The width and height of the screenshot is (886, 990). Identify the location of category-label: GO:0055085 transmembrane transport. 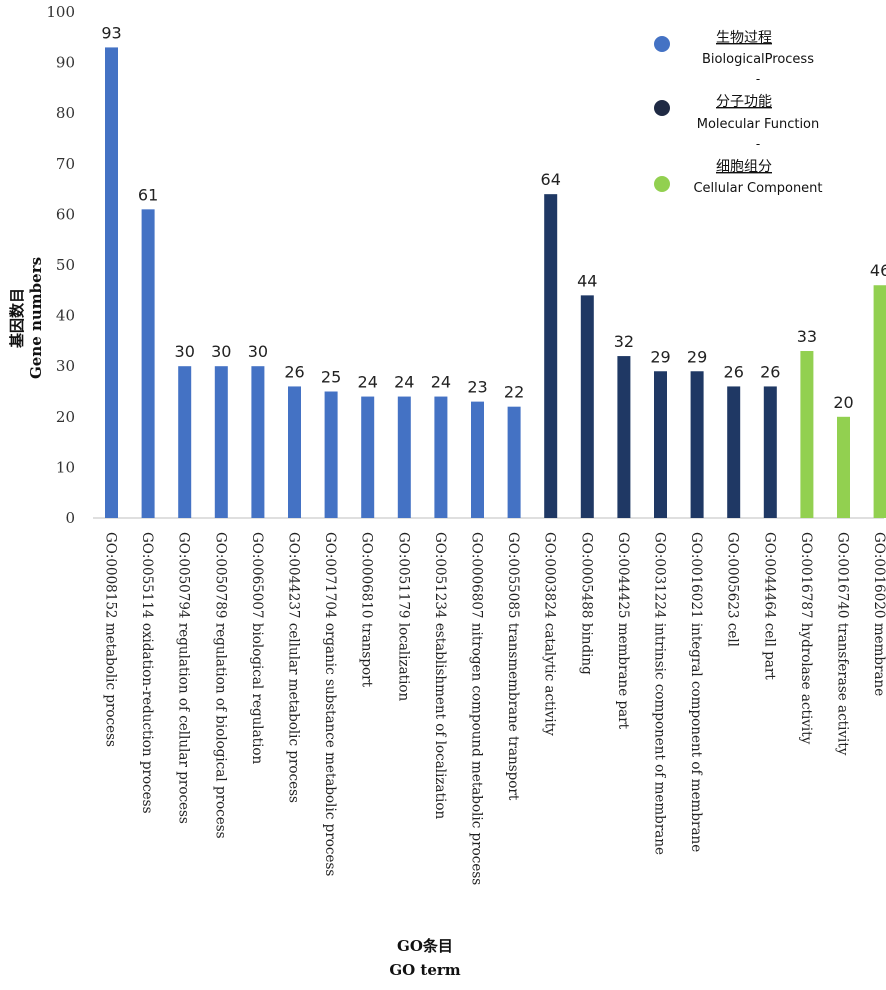
(513, 666).